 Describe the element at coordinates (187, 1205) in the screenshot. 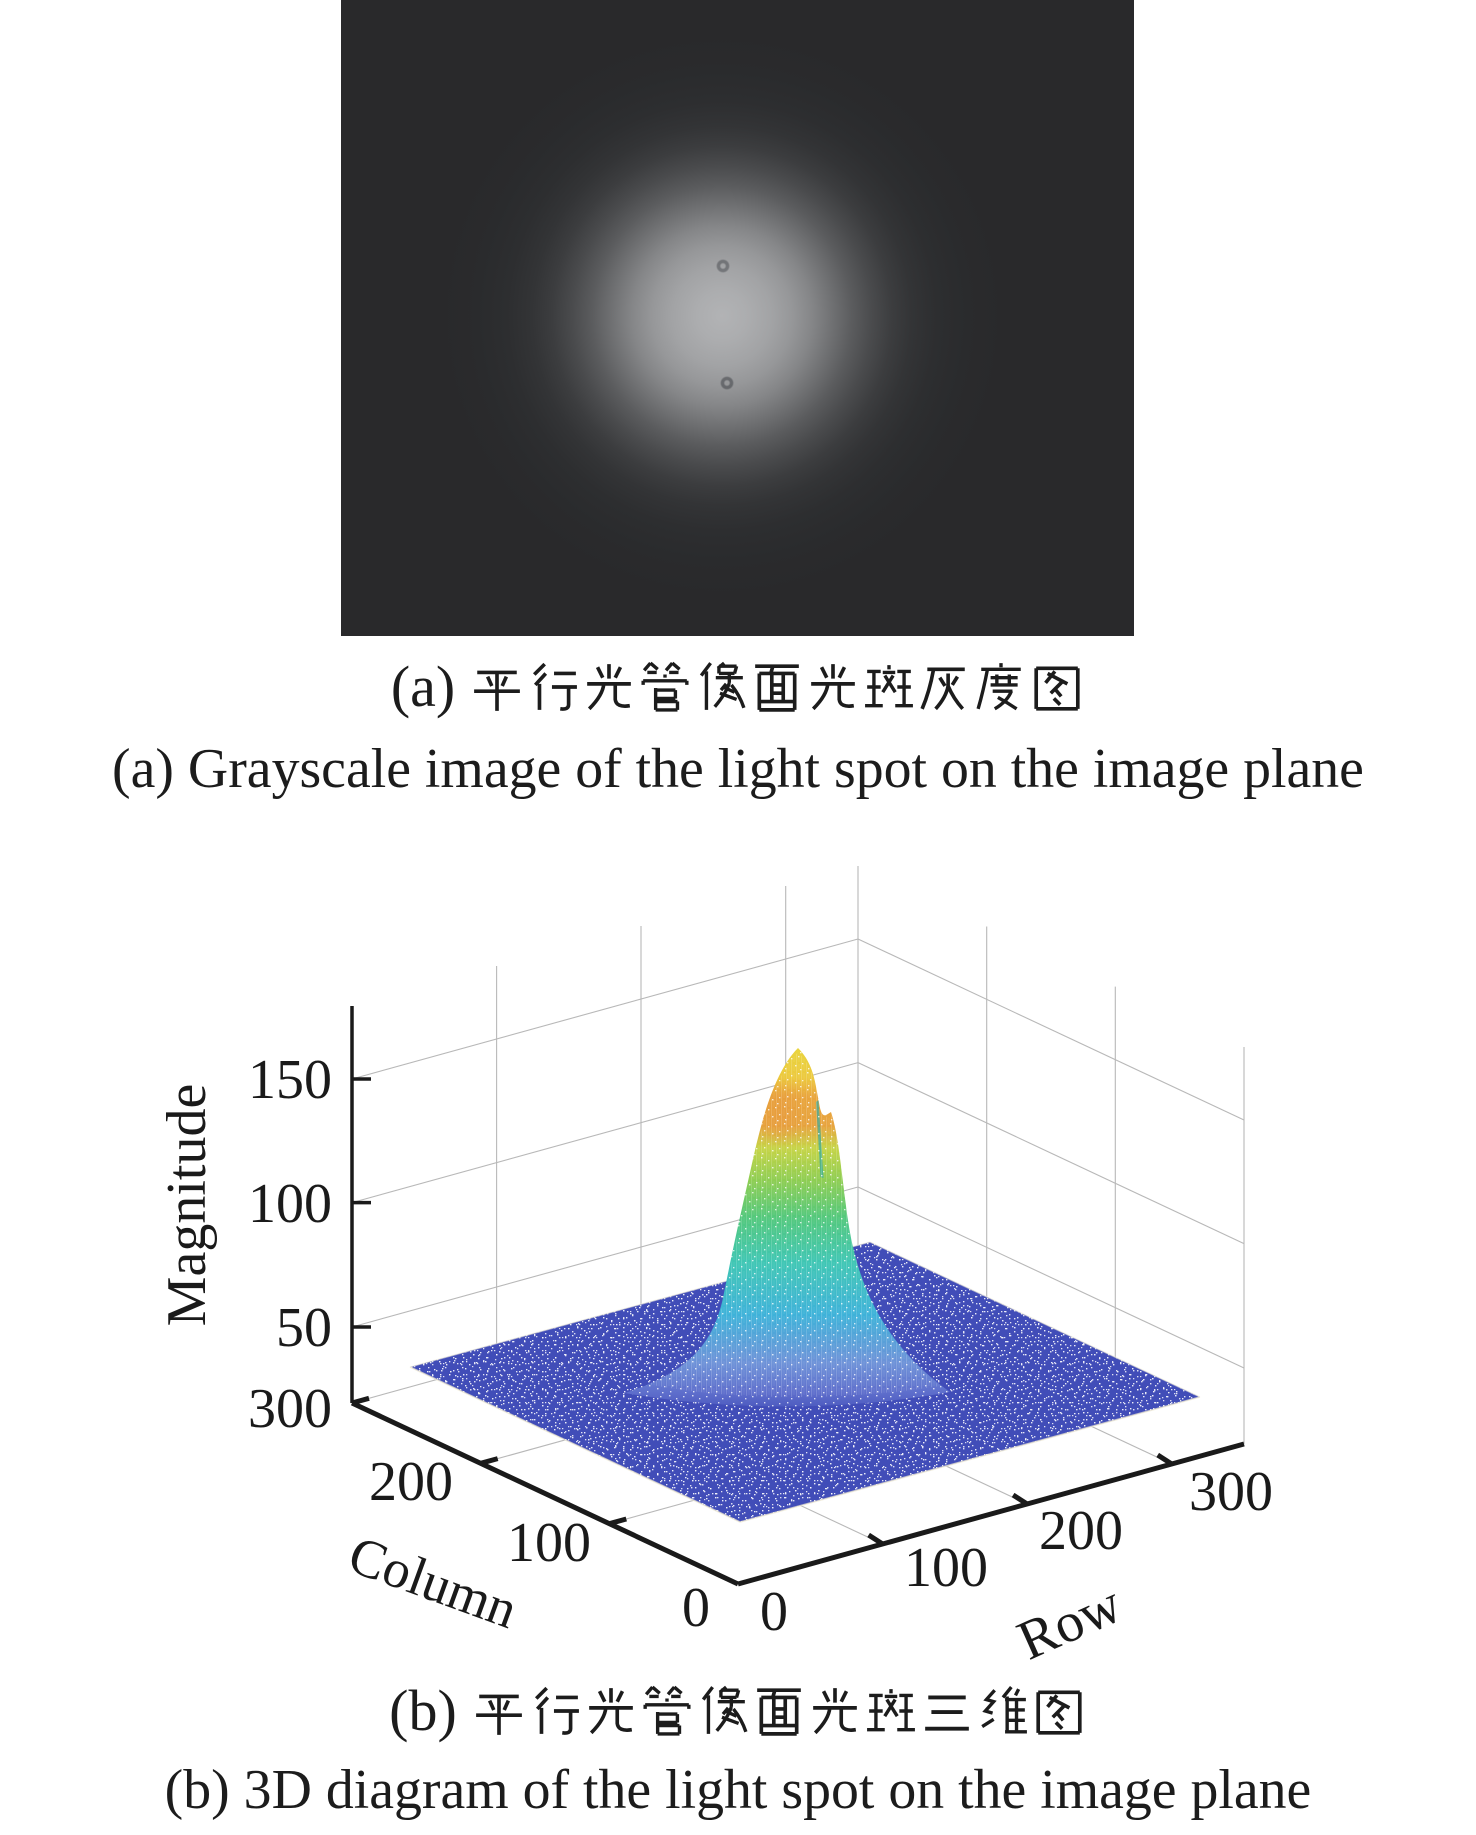

I see `svg-text: Magnitude` at that location.